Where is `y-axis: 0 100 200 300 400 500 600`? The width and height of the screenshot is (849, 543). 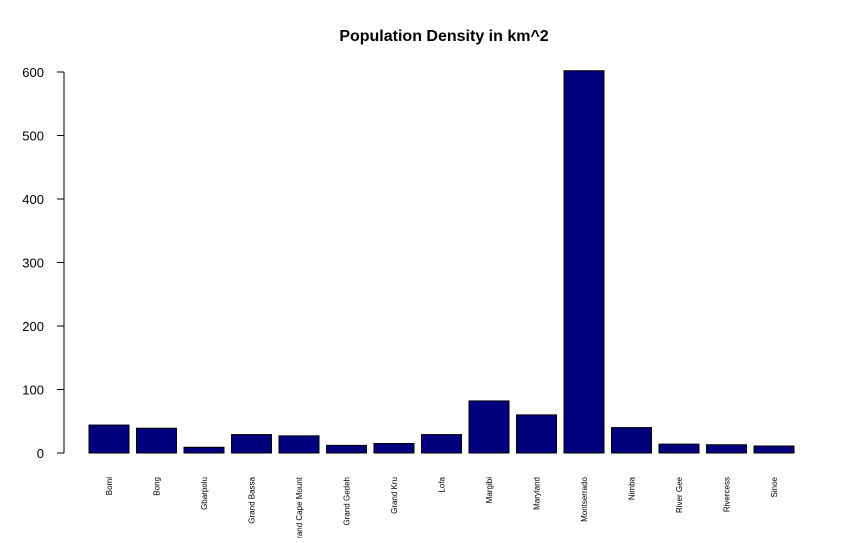 y-axis: 0 100 200 300 400 500 600 is located at coordinates (43, 263).